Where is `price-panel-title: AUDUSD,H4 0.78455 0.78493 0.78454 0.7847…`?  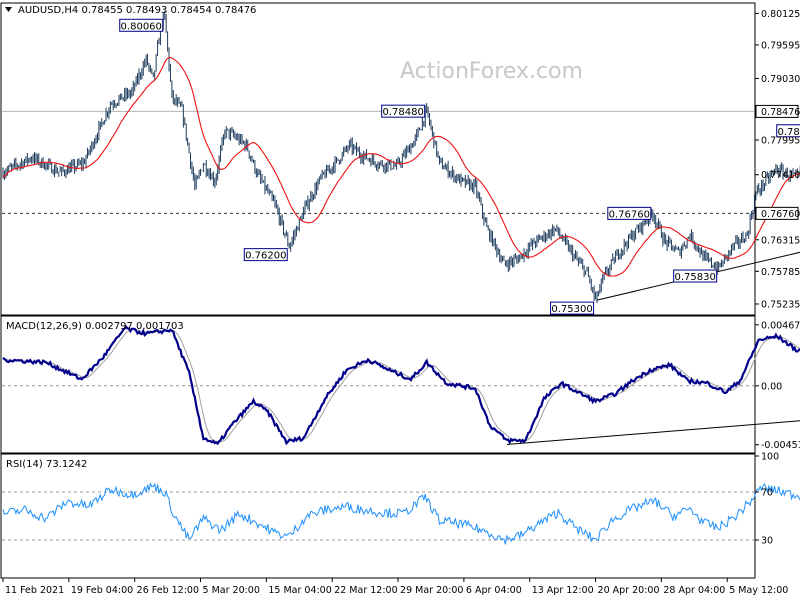 price-panel-title: AUDUSD,H4 0.78455 0.78493 0.78454 0.7847… is located at coordinates (137, 10).